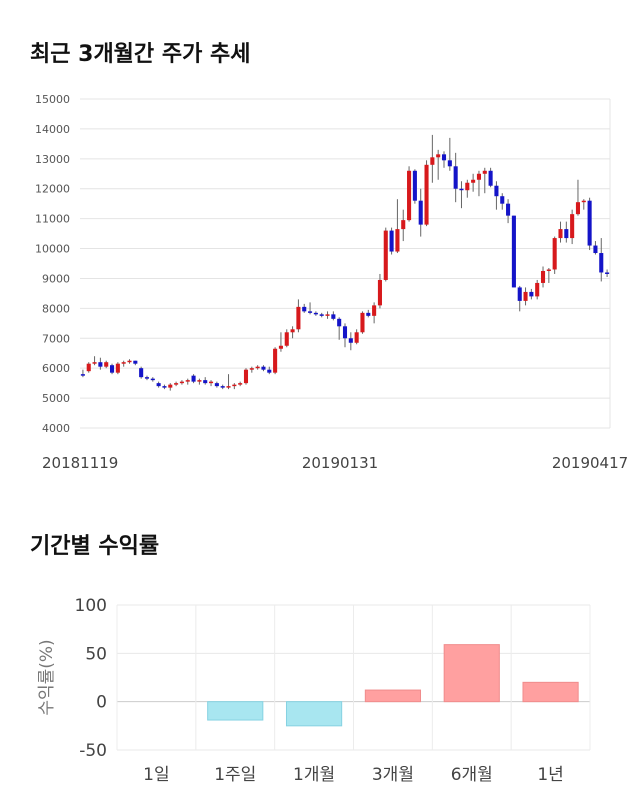 The height and width of the screenshot is (810, 640). I want to click on y-tick-label: 6000, so click(56, 368).